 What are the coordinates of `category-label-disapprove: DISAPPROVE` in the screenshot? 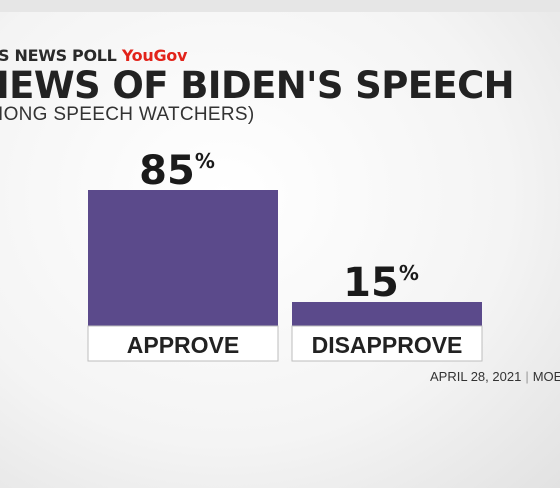 It's located at (387, 345).